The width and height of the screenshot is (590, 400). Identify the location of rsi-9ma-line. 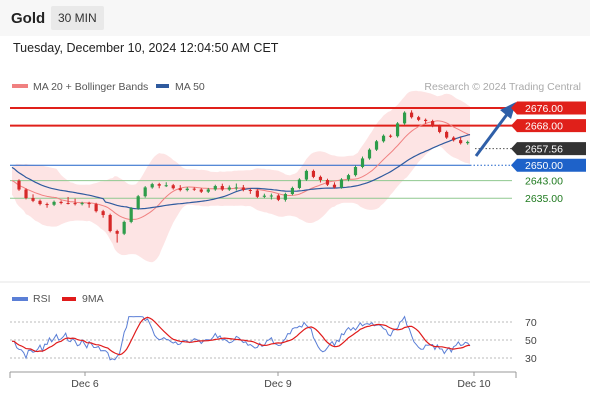
(241, 336).